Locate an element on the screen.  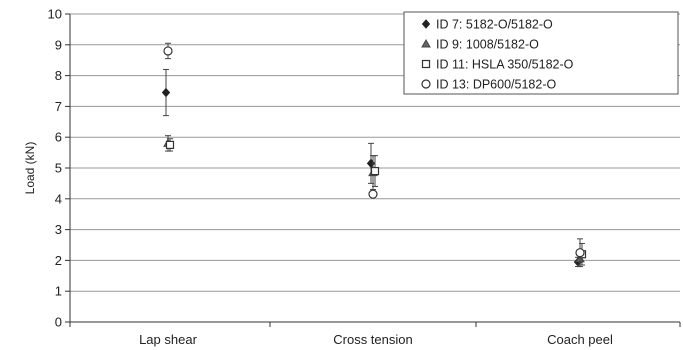
legend-item: ID 7: 5182-O/5182-O is located at coordinates (487, 25).